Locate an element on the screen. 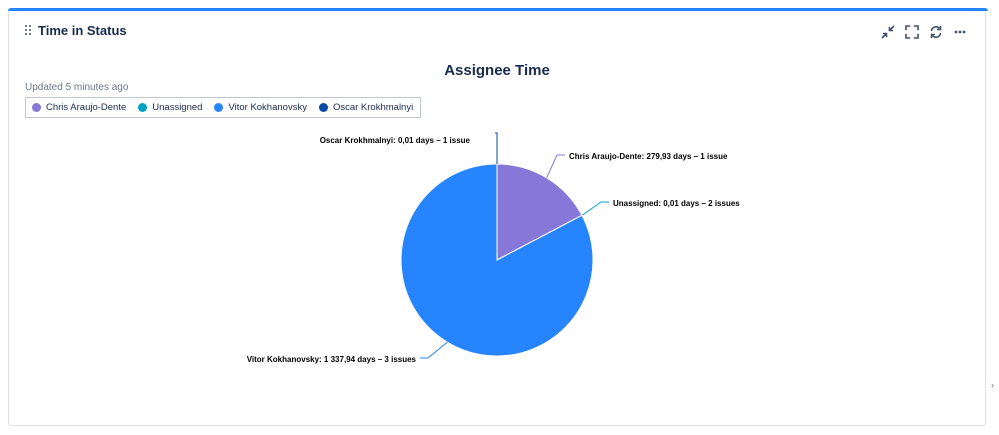 The width and height of the screenshot is (999, 435). legend-item: Unassigned is located at coordinates (170, 107).